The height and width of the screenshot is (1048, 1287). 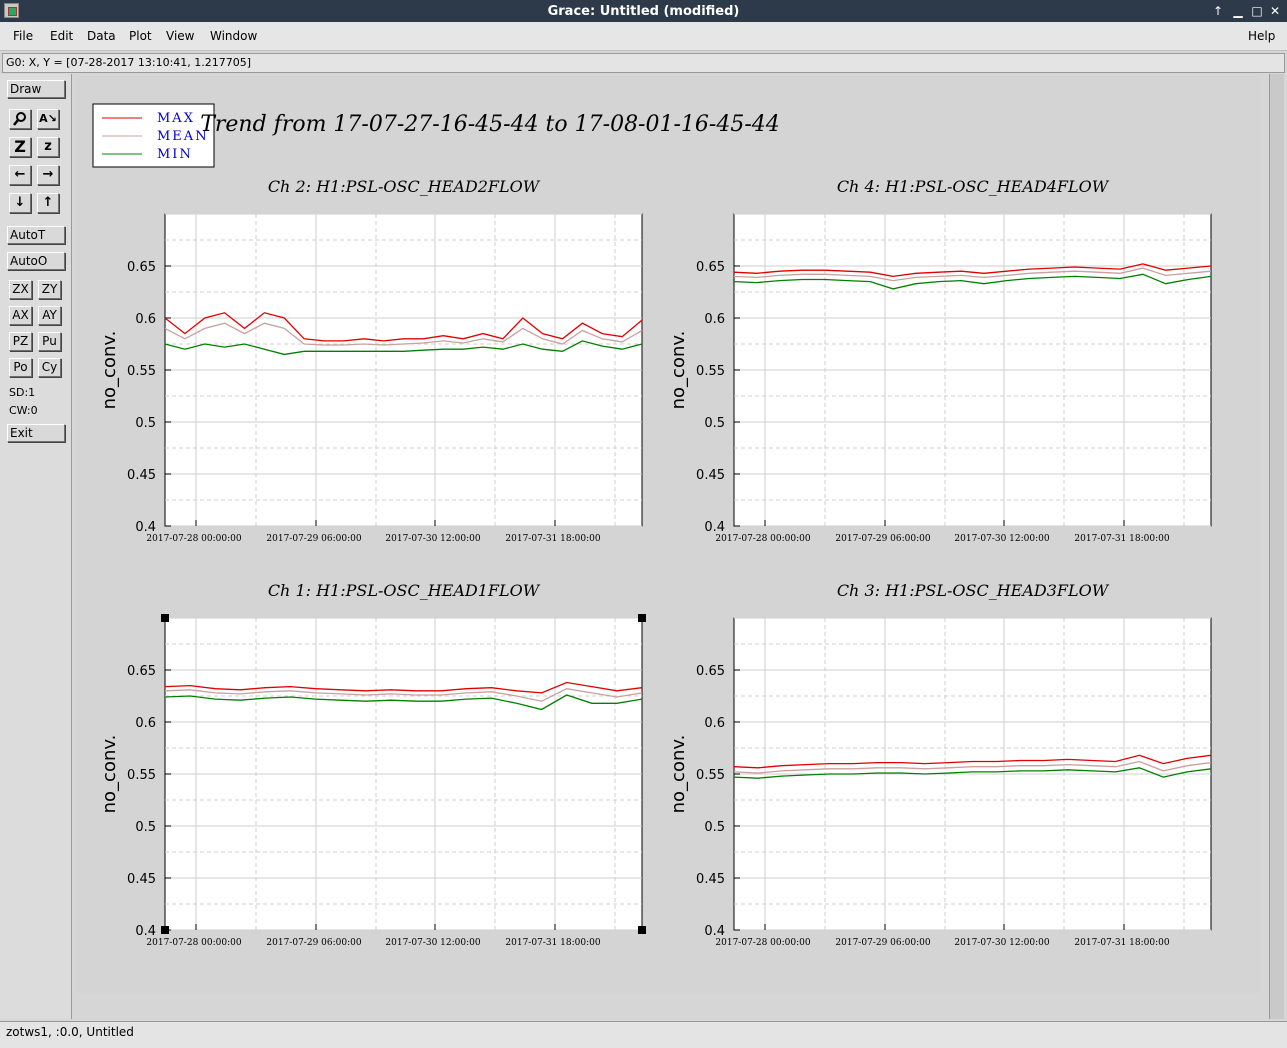 I want to click on arrow-left-icon: ←, so click(x=20, y=175).